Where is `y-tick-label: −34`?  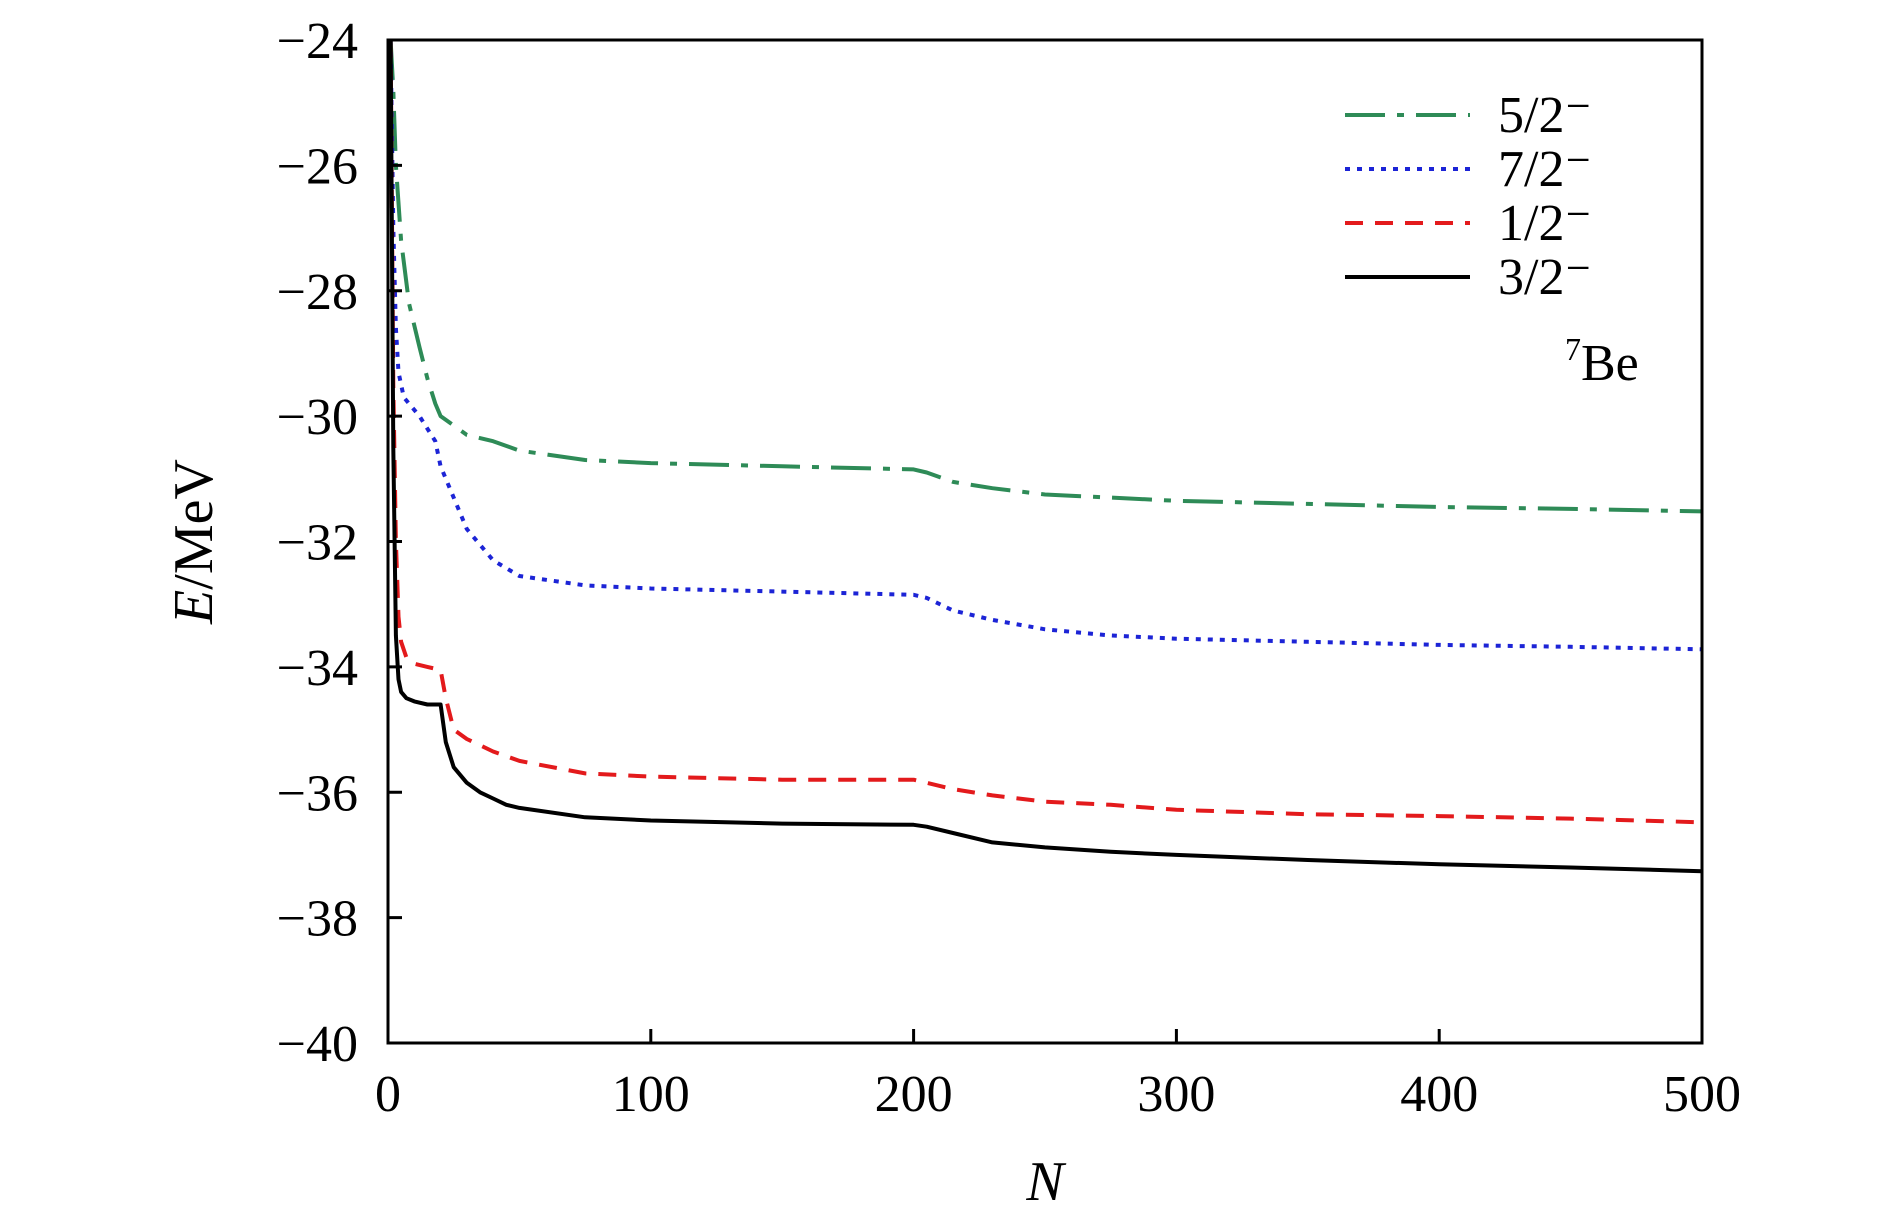
y-tick-label: −34 is located at coordinates (317, 668).